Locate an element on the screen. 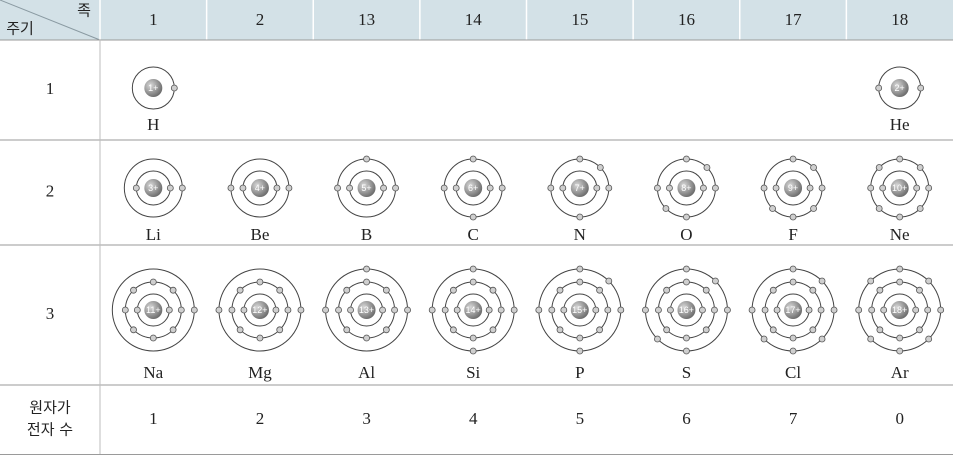  nucleus-charge: 12+ is located at coordinates (259, 310).